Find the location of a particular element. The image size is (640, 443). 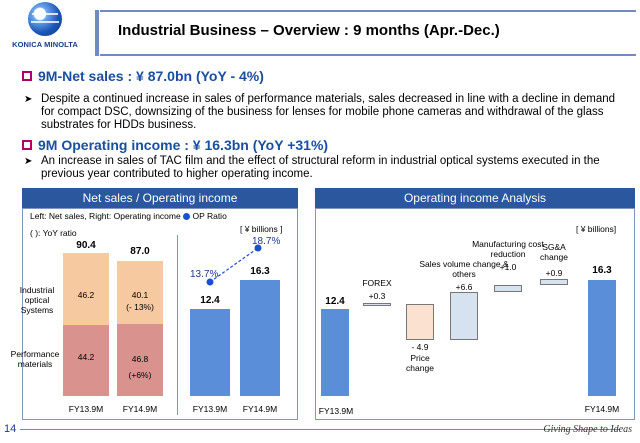

bar-pm-fy14 is located at coordinates (140, 360).